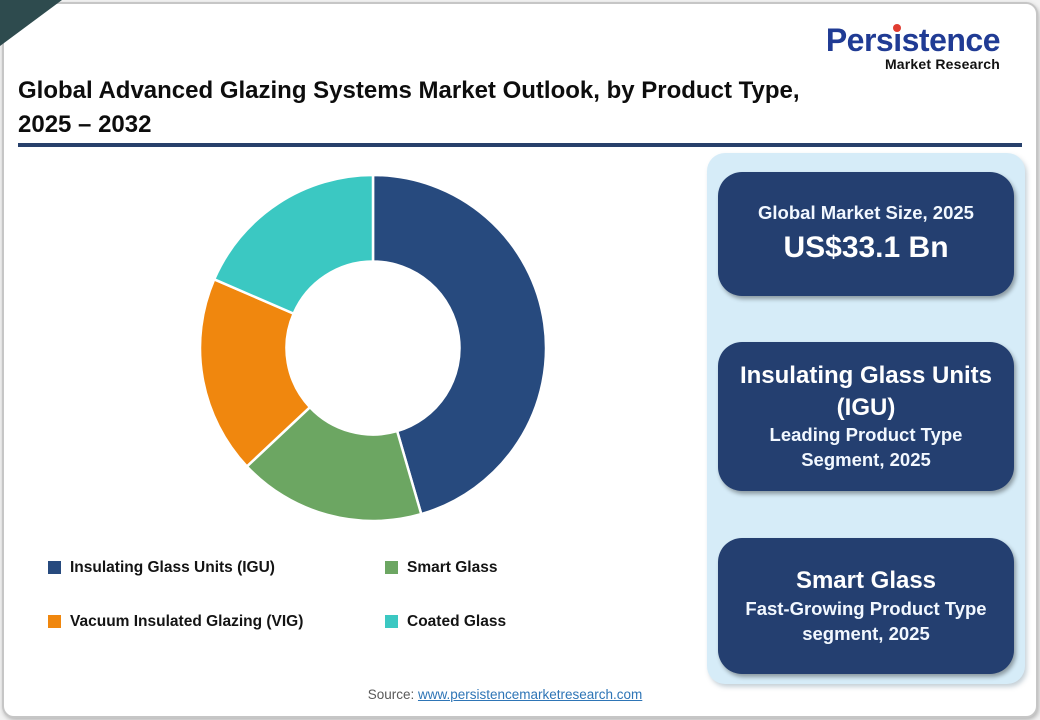  What do you see at coordinates (866, 620) in the screenshot?
I see `fast-growing-segment-label: Fast-Growing Product Type segment, 2025` at bounding box center [866, 620].